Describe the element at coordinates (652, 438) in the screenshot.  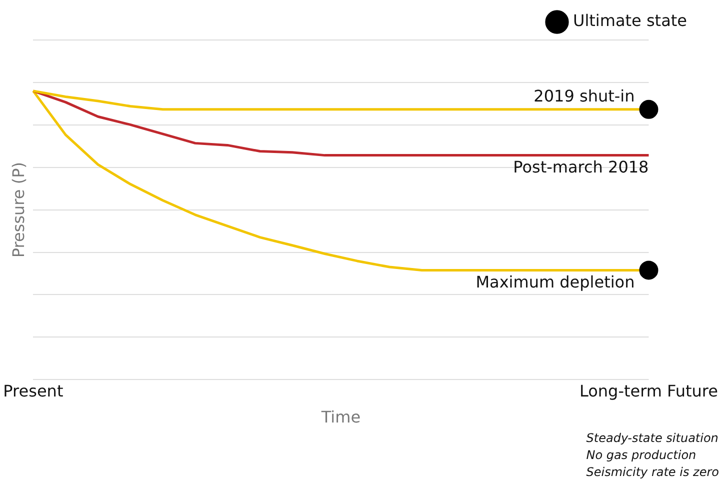
I see `text: Steady-state situation` at that location.